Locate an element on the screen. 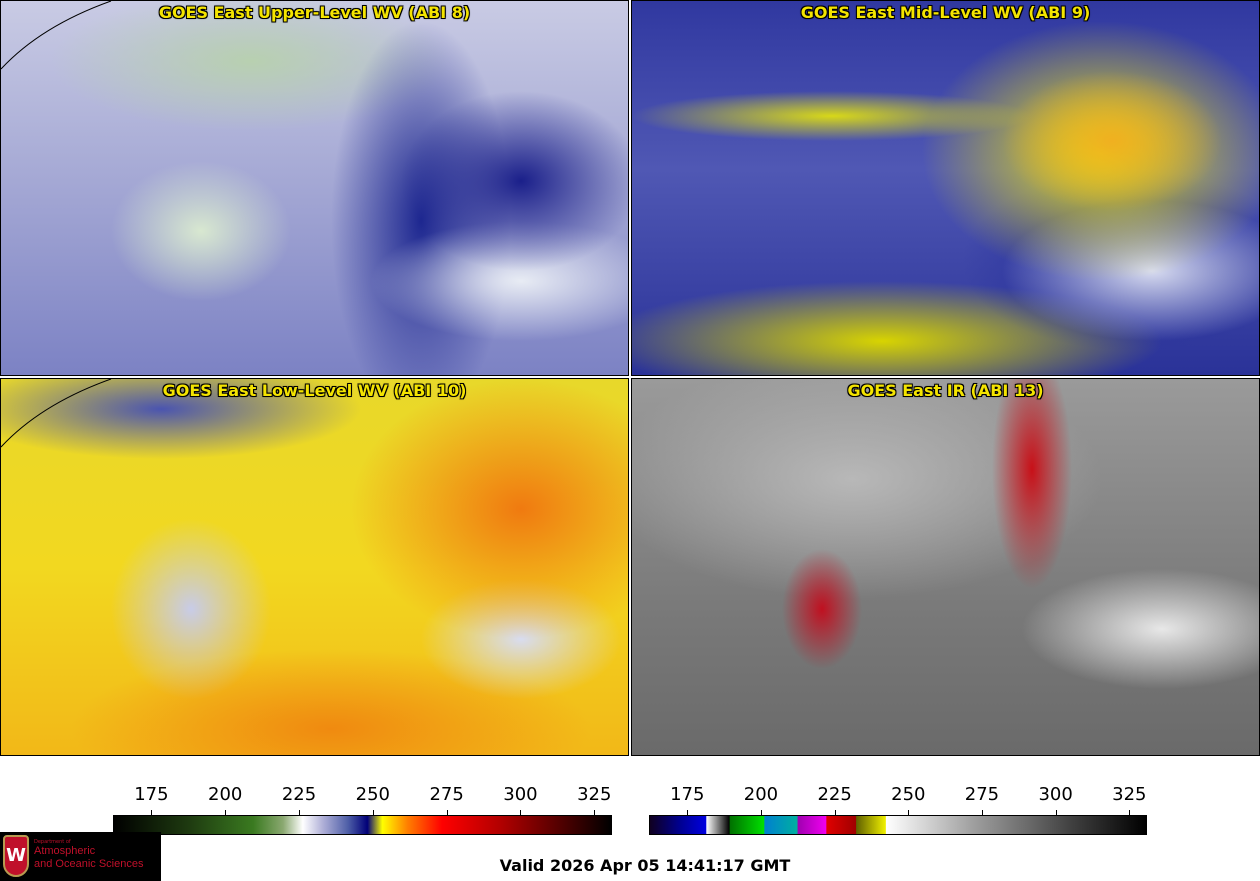 This screenshot has height=881, width=1260. logo-line2: and Oceanic Sciences is located at coordinates (89, 864).